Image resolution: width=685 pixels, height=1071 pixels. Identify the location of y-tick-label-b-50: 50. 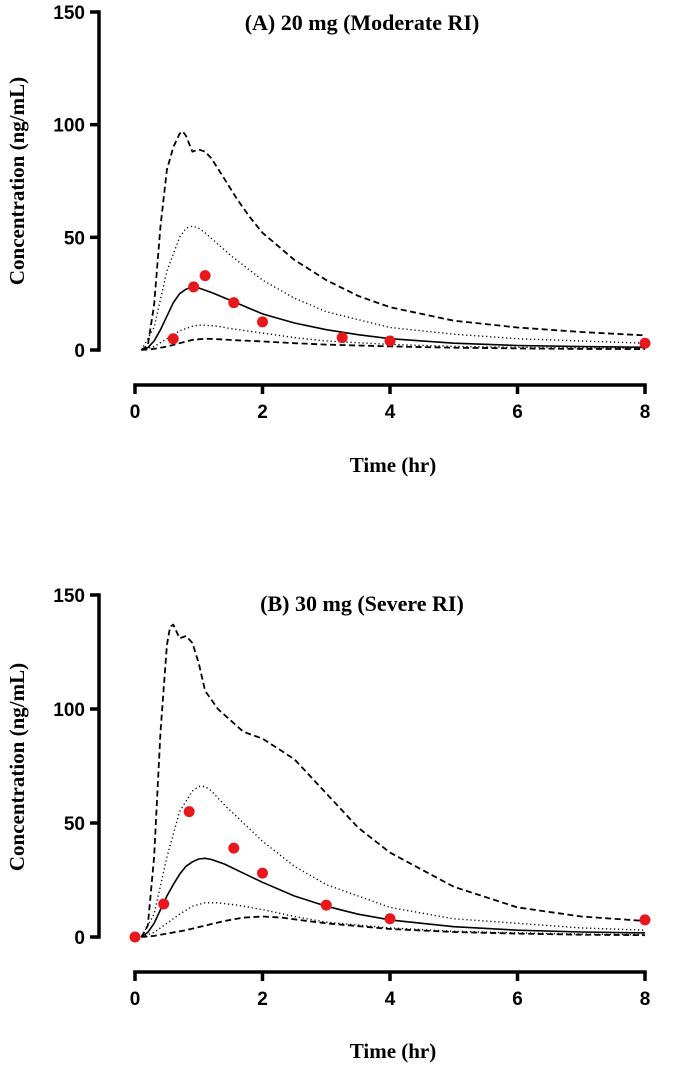
(74, 824).